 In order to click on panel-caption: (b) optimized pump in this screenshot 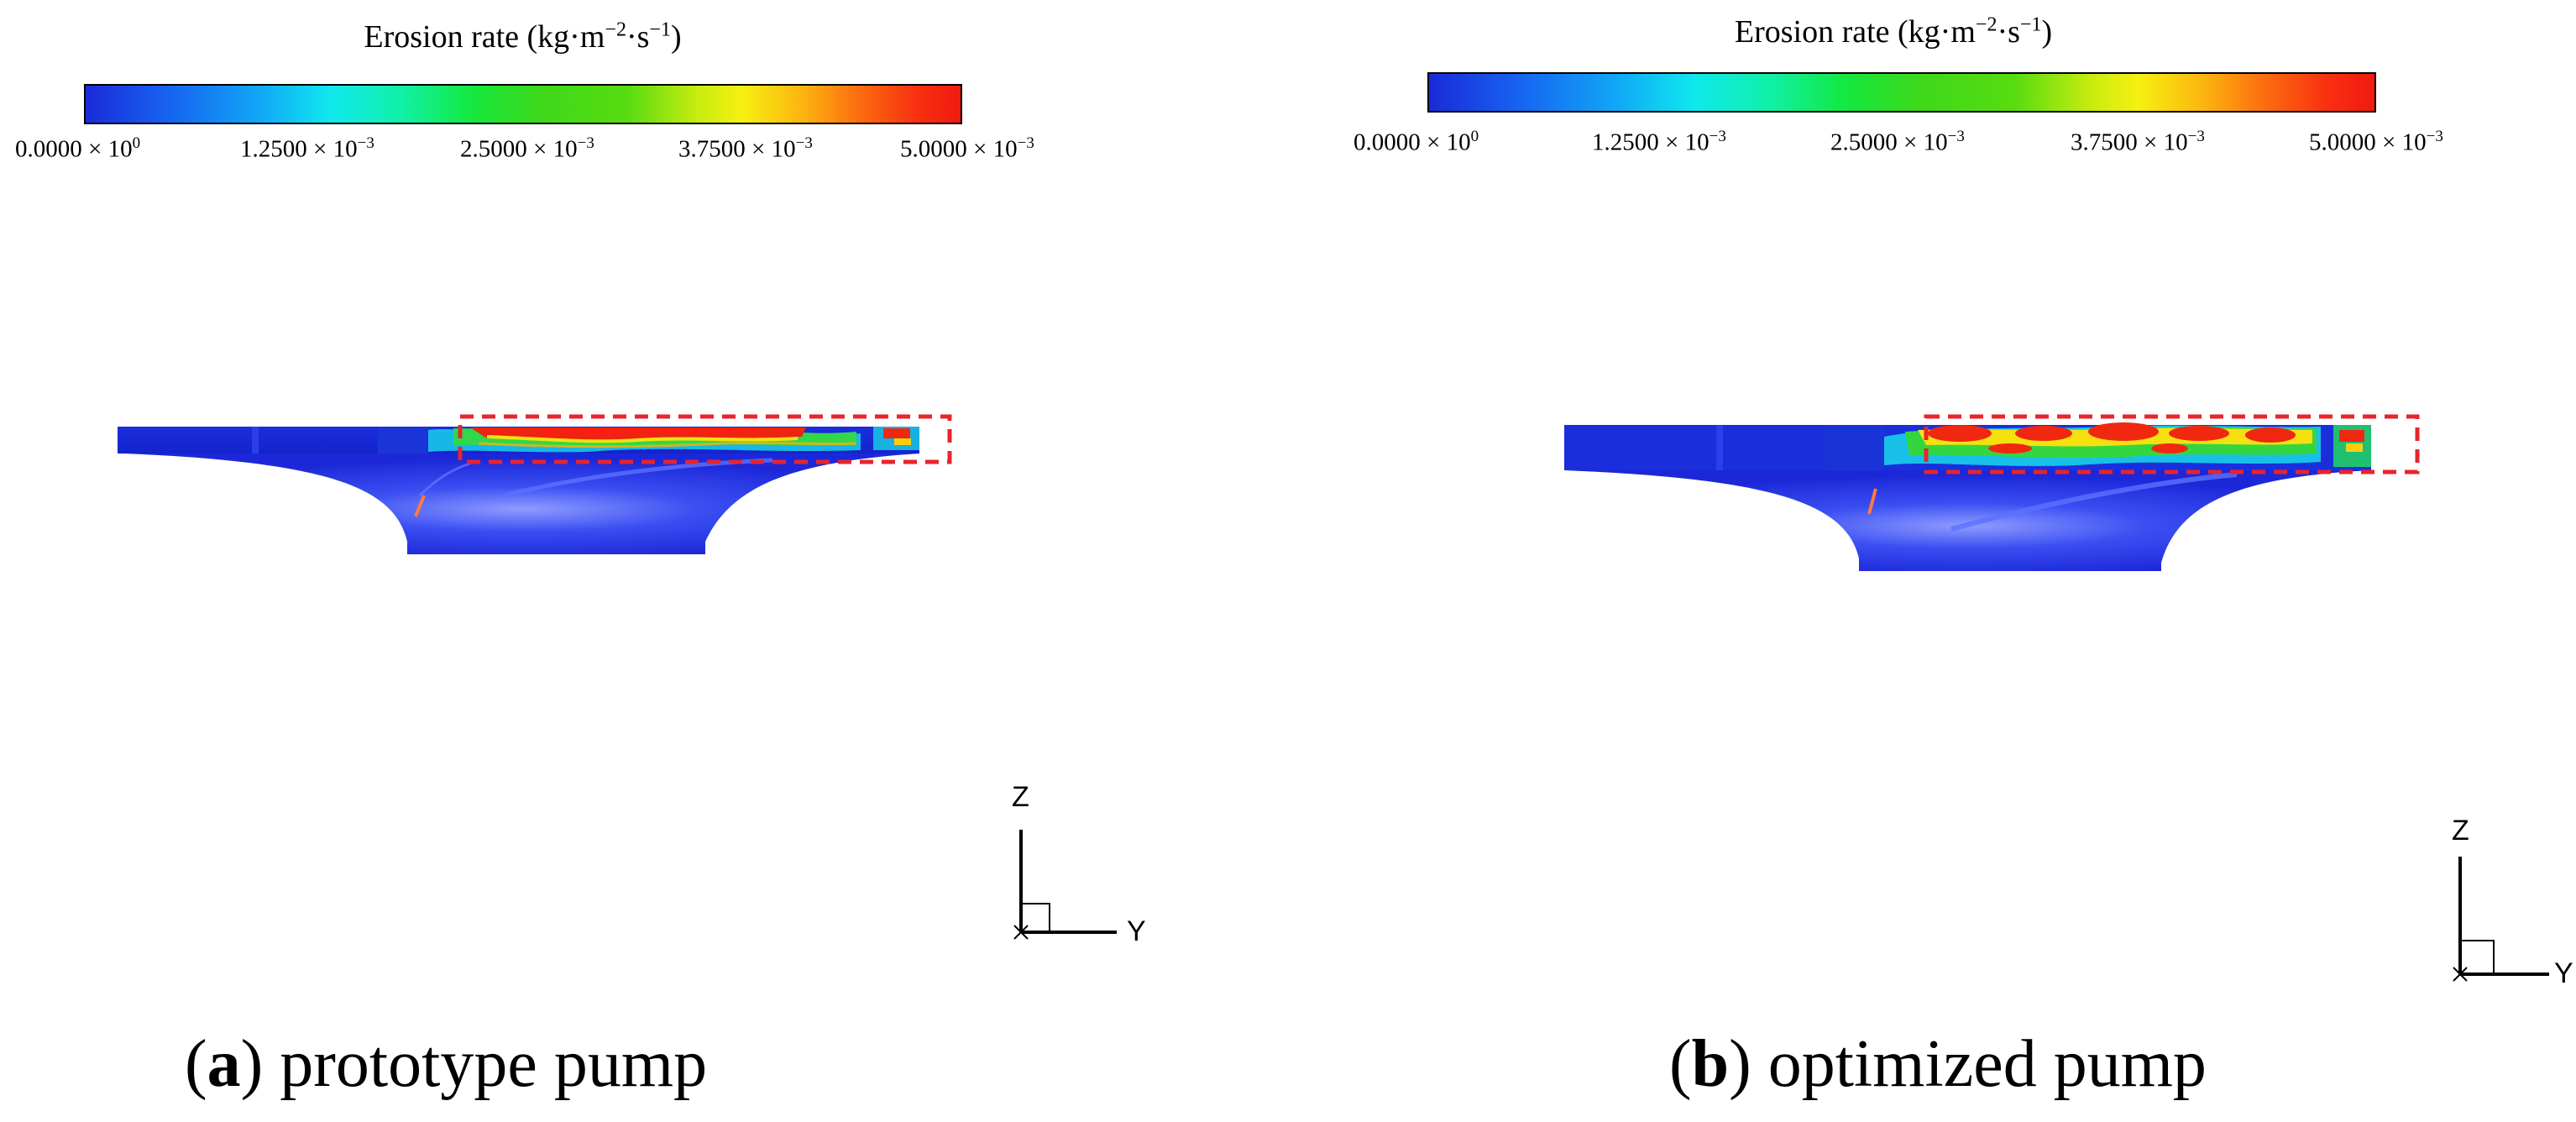, I will do `click(1938, 1064)`.